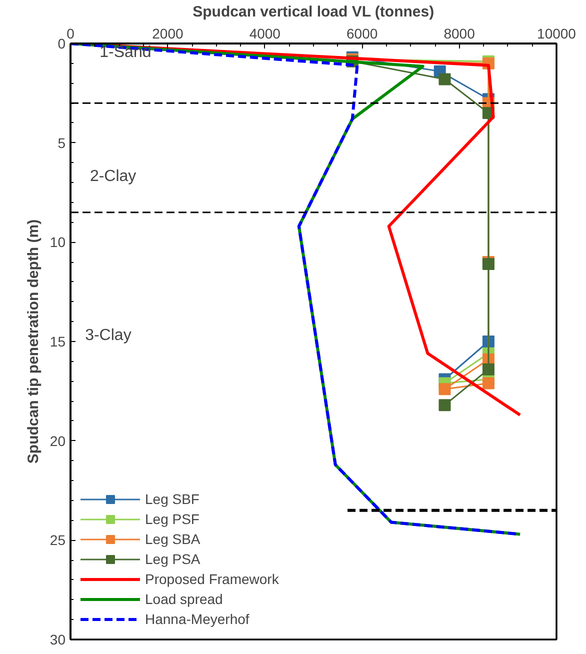  What do you see at coordinates (172, 559) in the screenshot?
I see `legend-label: Leg PSA` at bounding box center [172, 559].